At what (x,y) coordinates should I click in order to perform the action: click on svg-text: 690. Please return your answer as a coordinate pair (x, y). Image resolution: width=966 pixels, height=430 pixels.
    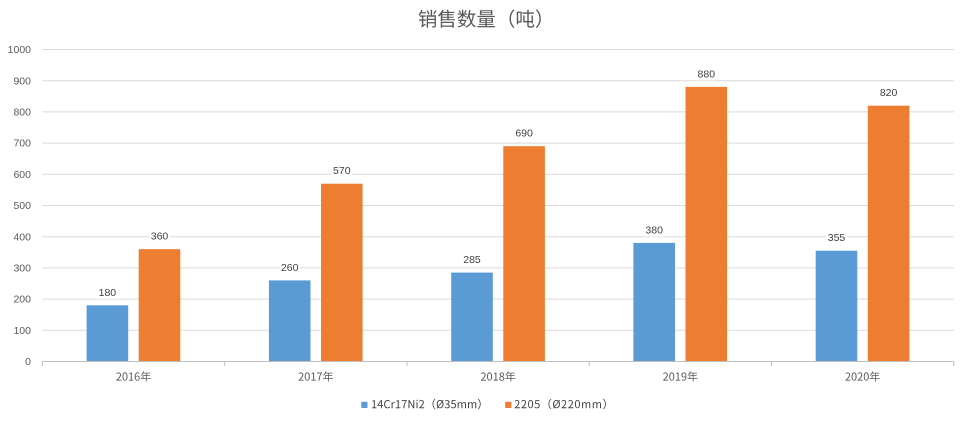
    Looking at the image, I should click on (524, 134).